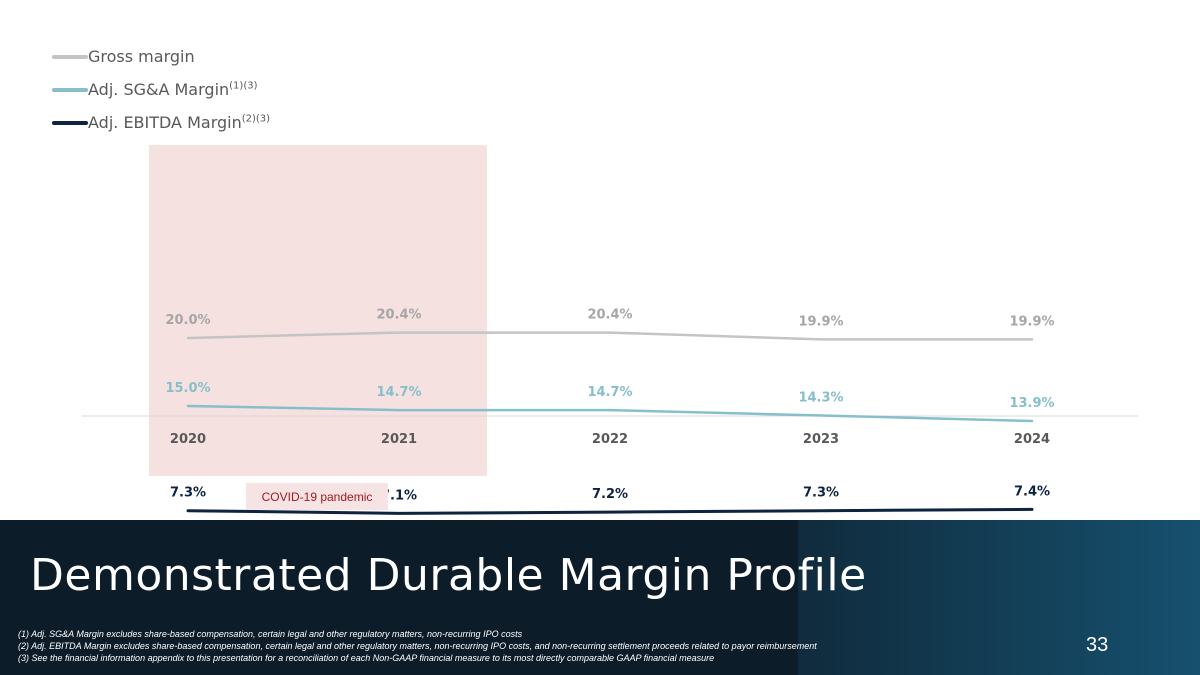 The image size is (1200, 675). I want to click on x-tick-label: 2022, so click(610, 439).